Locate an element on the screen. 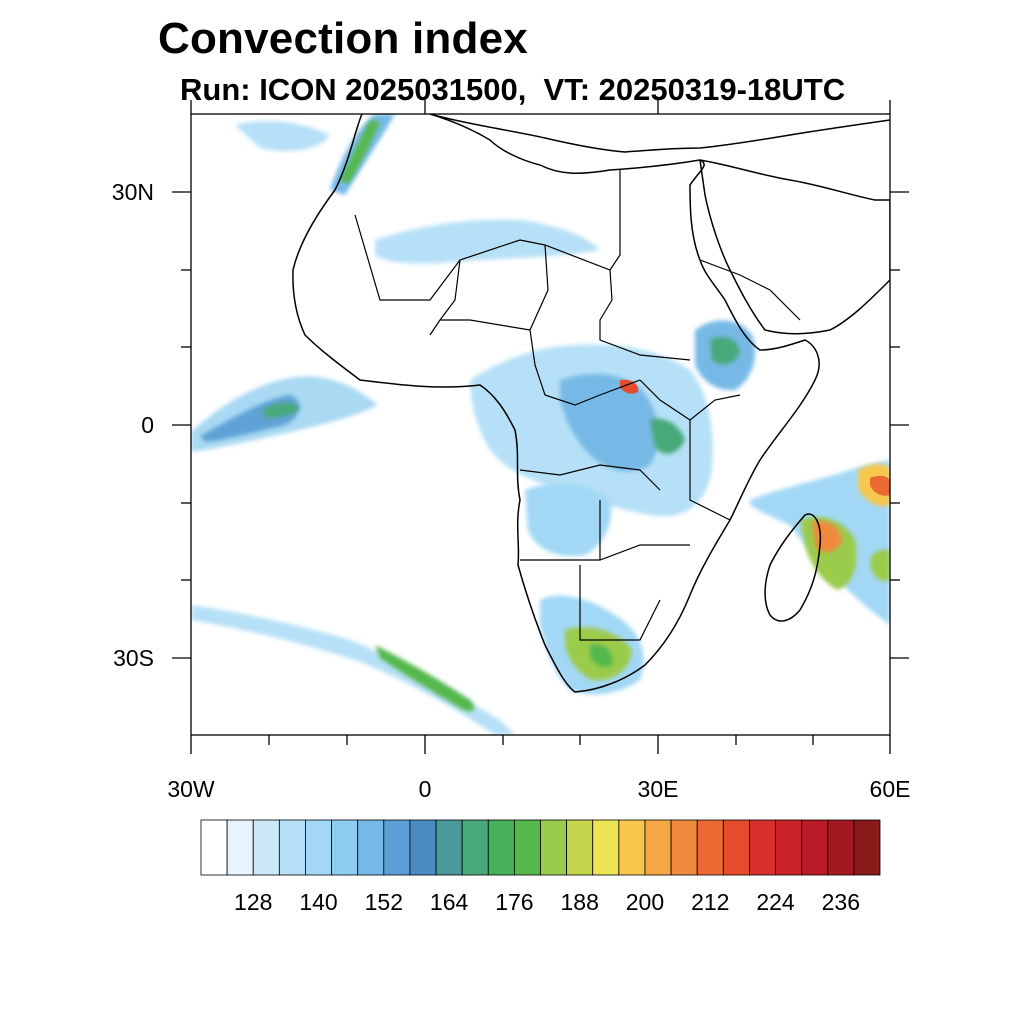 The height and width of the screenshot is (1024, 1024). colorbar-tick-label: 128 is located at coordinates (253, 902).